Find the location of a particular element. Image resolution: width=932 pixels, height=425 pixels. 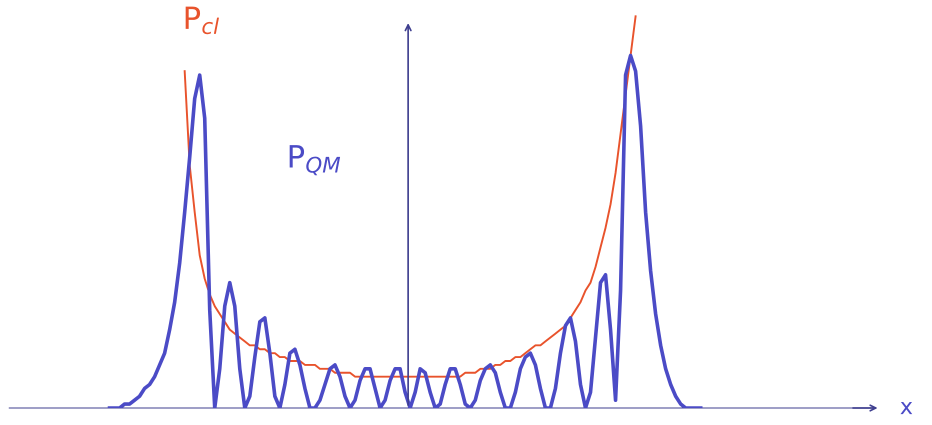

text: P$_{QM}$ is located at coordinates (315, 160).